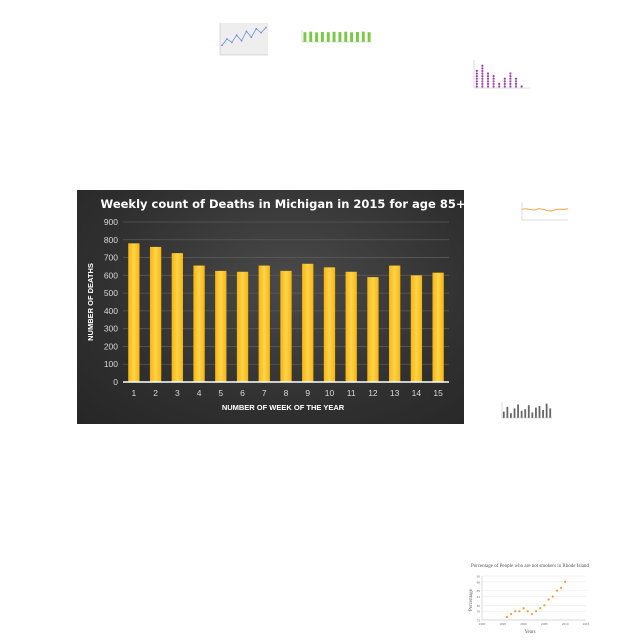 This screenshot has height=640, width=640. Describe the element at coordinates (111, 311) in the screenshot. I see `y-tick-label: 400` at that location.